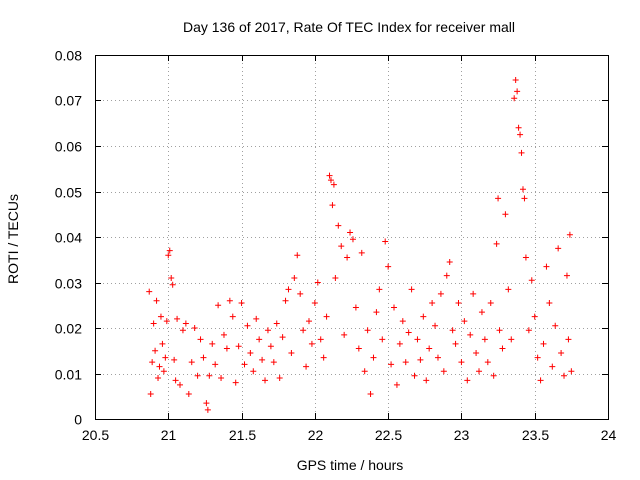 The image size is (640, 480). Describe the element at coordinates (13, 239) in the screenshot. I see `y-axis-title: ROTI / TECUs` at that location.